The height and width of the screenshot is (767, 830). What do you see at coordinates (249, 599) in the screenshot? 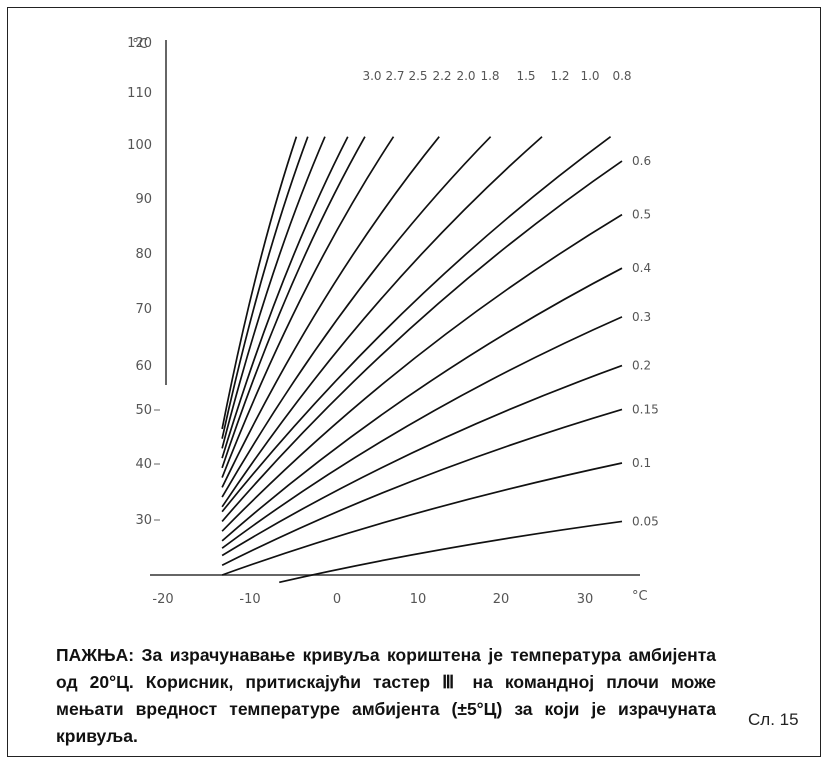
I see `x-tick-label: -10` at bounding box center [249, 599].